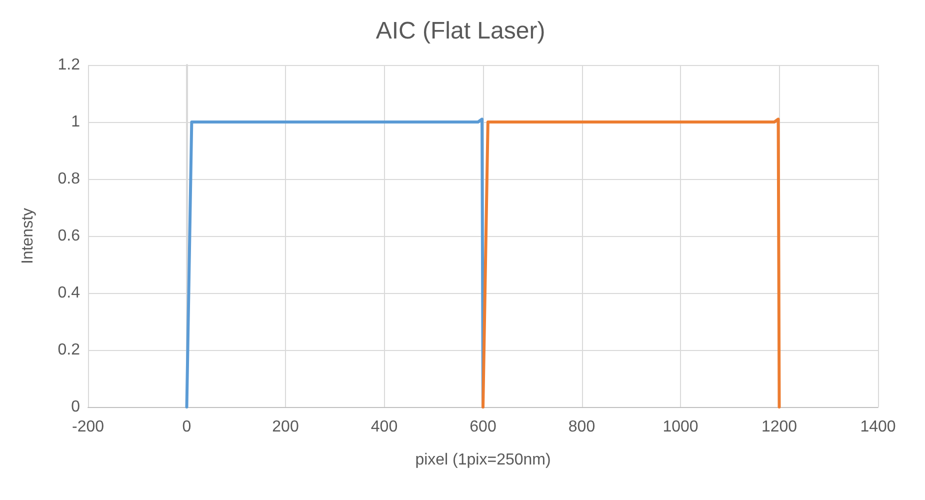  I want to click on x-tick-label: -200, so click(88, 427).